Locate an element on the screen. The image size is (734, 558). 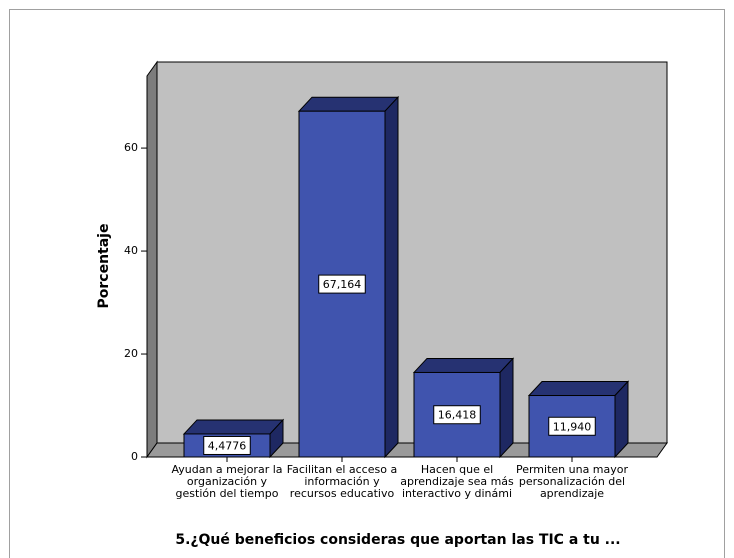
value-label: 4,4776 is located at coordinates (227, 445).